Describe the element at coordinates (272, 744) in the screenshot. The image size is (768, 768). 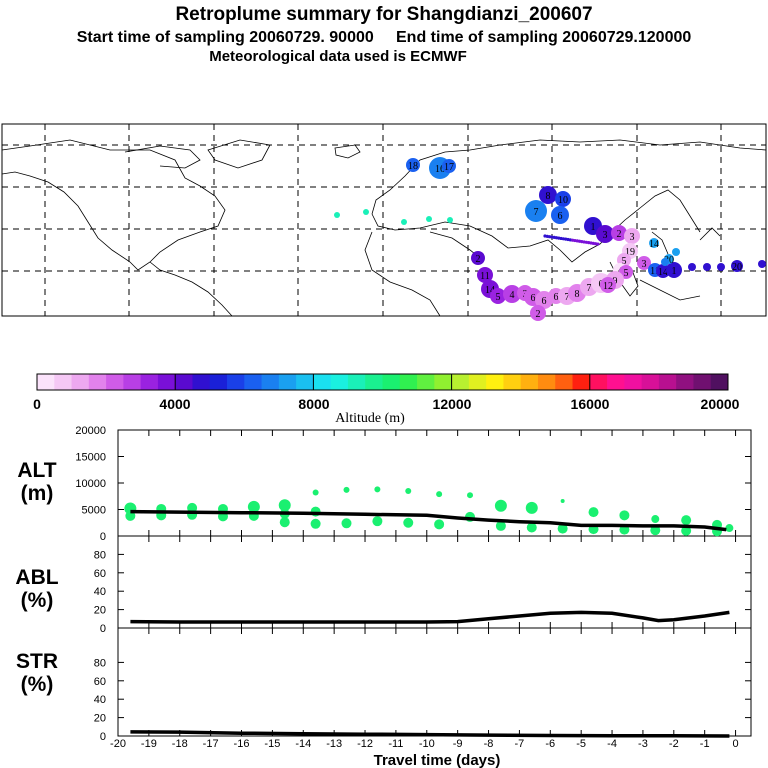
I see `x-tick-label: -15` at that location.